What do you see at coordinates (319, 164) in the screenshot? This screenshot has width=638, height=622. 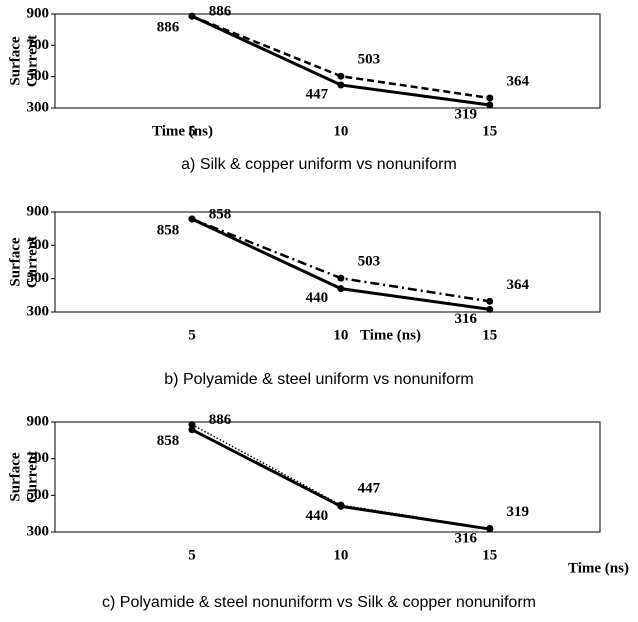 I see `caption: a) Silk & copper uniform vs nonuniform` at bounding box center [319, 164].